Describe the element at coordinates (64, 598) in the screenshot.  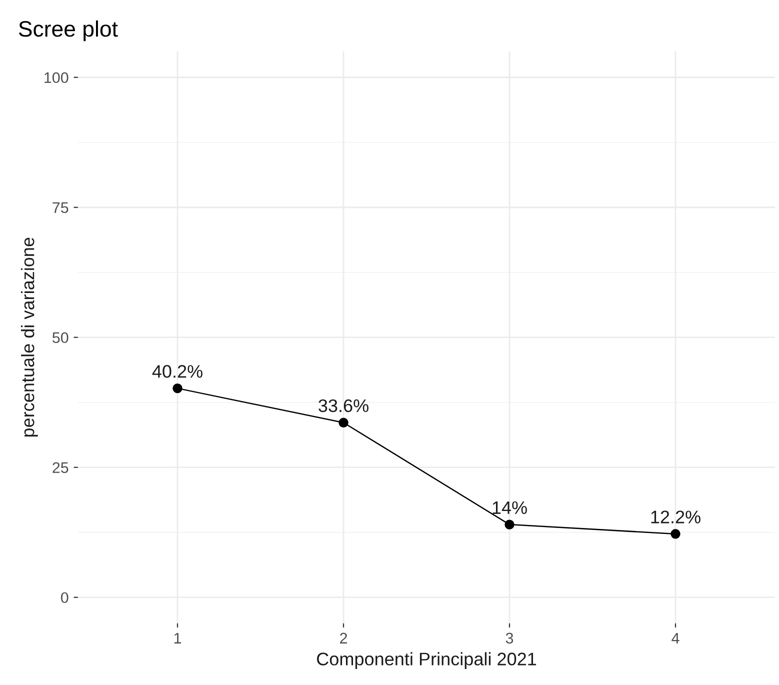
I see `y-tick-label: 0` at that location.